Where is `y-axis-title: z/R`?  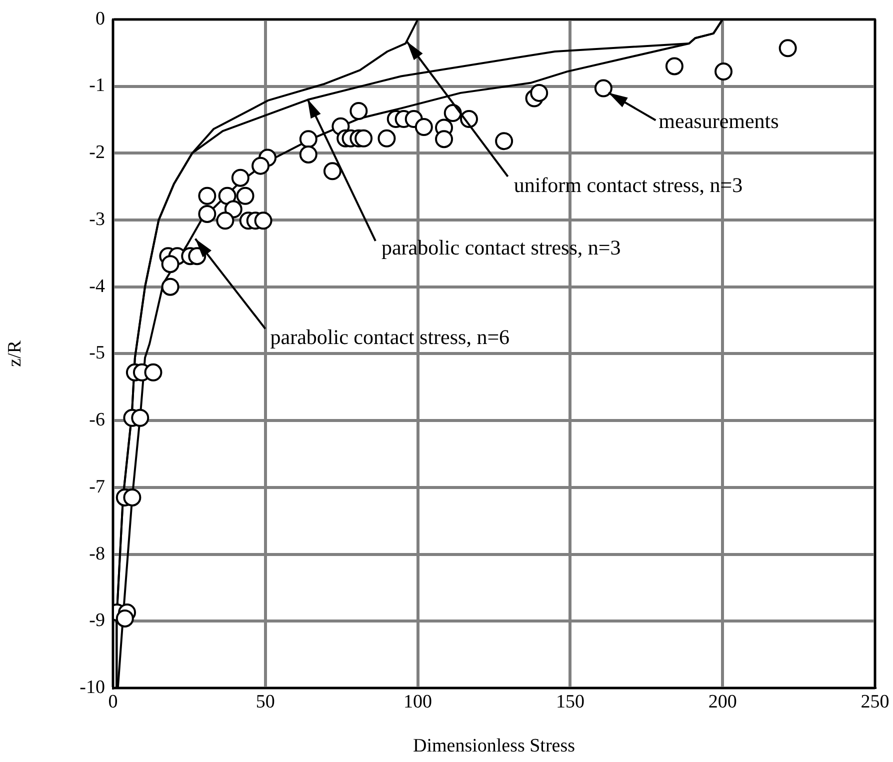 y-axis-title: z/R is located at coordinates (15, 353).